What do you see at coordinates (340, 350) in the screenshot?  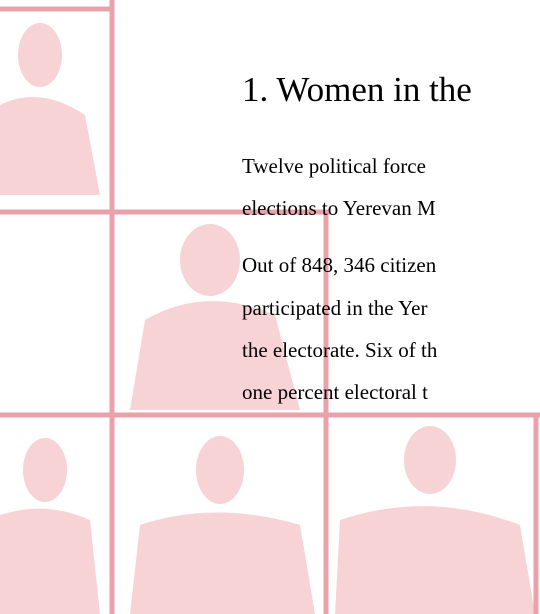 I see `text-line: the electorate. Six of th` at bounding box center [340, 350].